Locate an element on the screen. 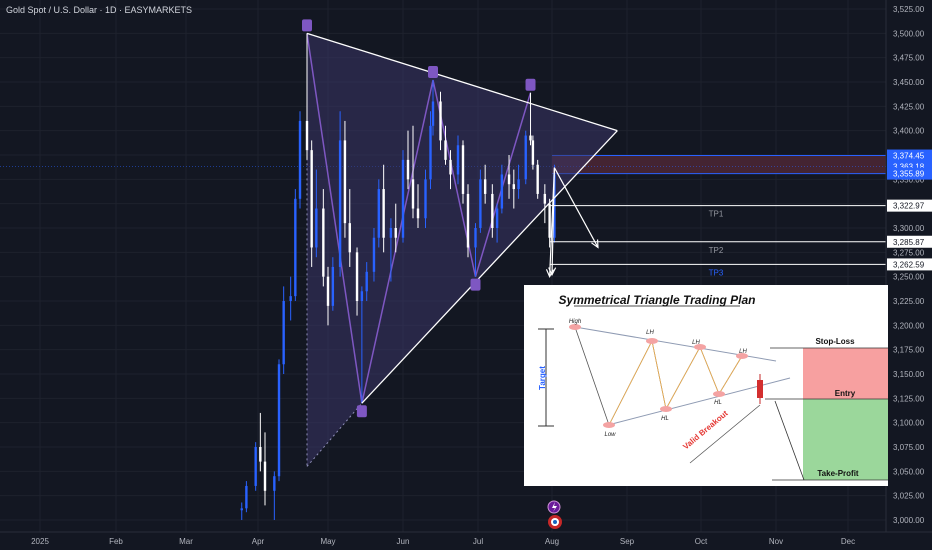  price-tag-label: 3,355.89 is located at coordinates (909, 174).